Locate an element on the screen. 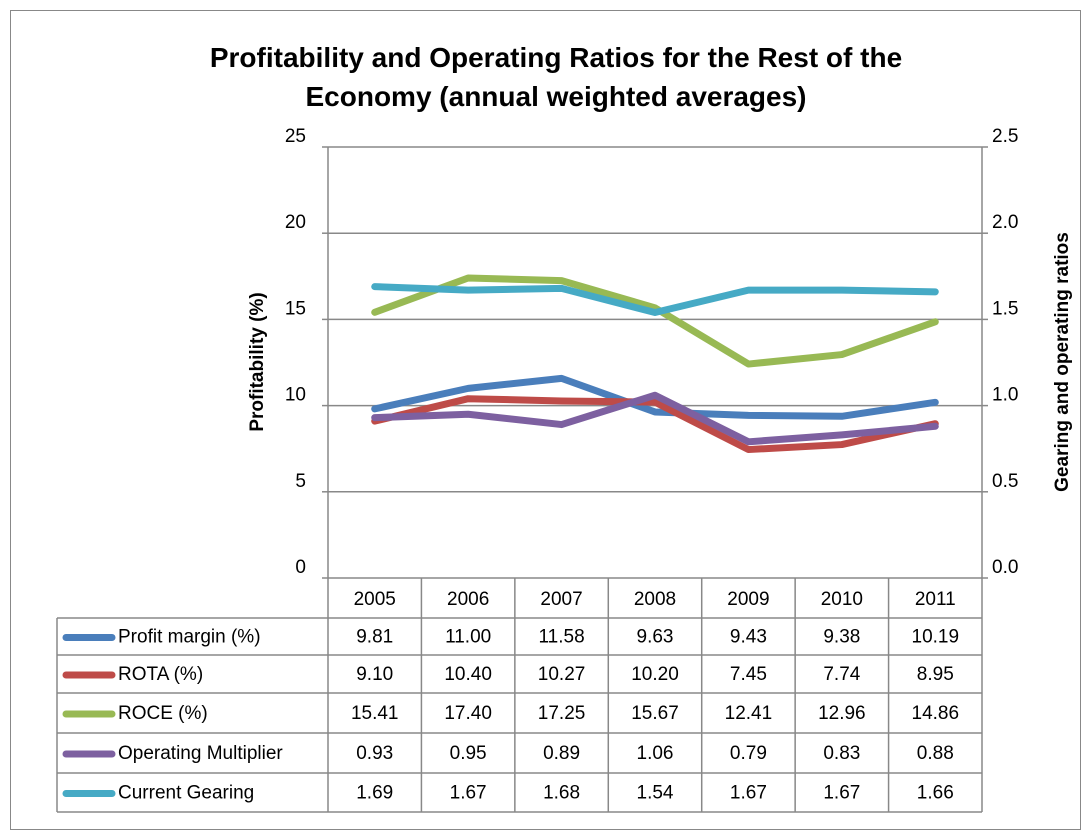  table-value: 1.69 is located at coordinates (374, 793).